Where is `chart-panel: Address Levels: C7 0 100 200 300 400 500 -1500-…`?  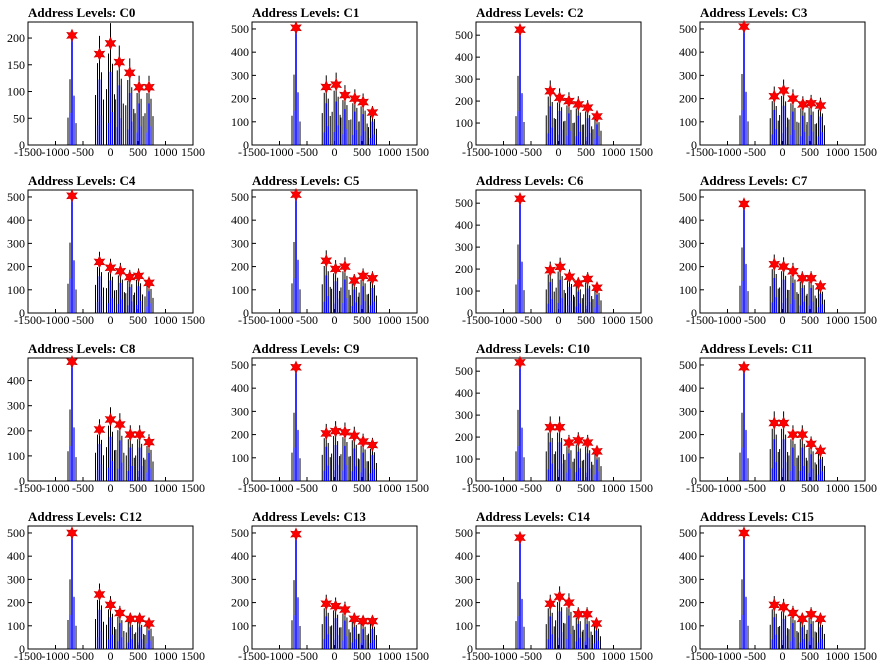
chart-panel: Address Levels: C7 0 100 200 300 400 500 -1500-… is located at coordinates (784, 252).